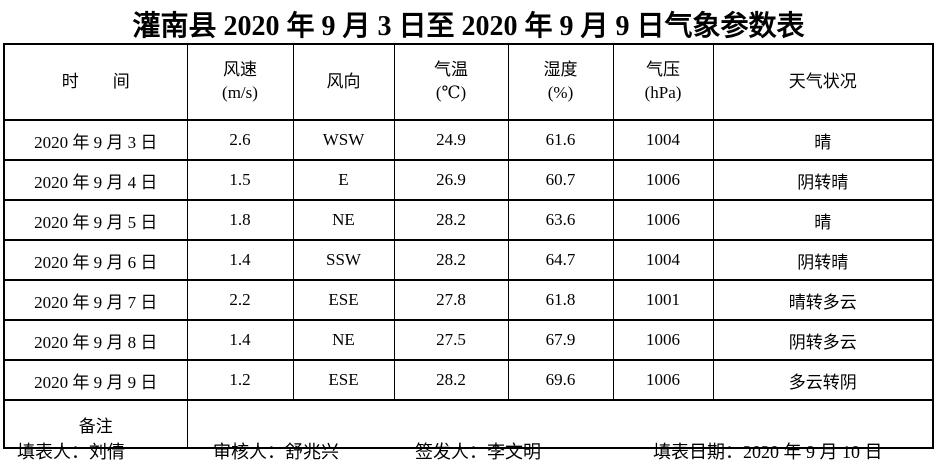 This screenshot has width=937, height=469. I want to click on cell-weather: 多云转阴, so click(823, 380).